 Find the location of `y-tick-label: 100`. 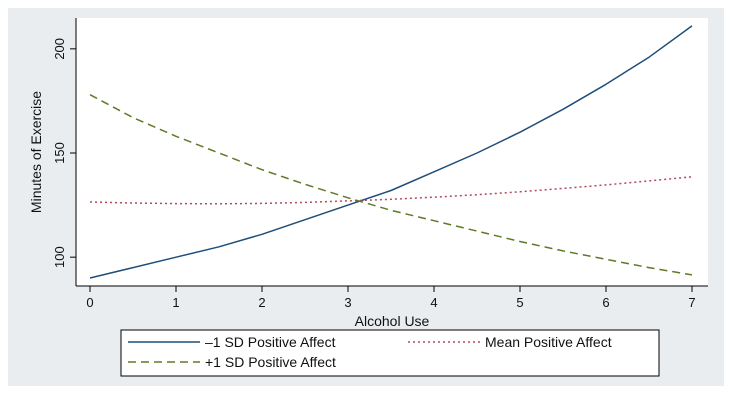

y-tick-label: 100 is located at coordinates (59, 257).